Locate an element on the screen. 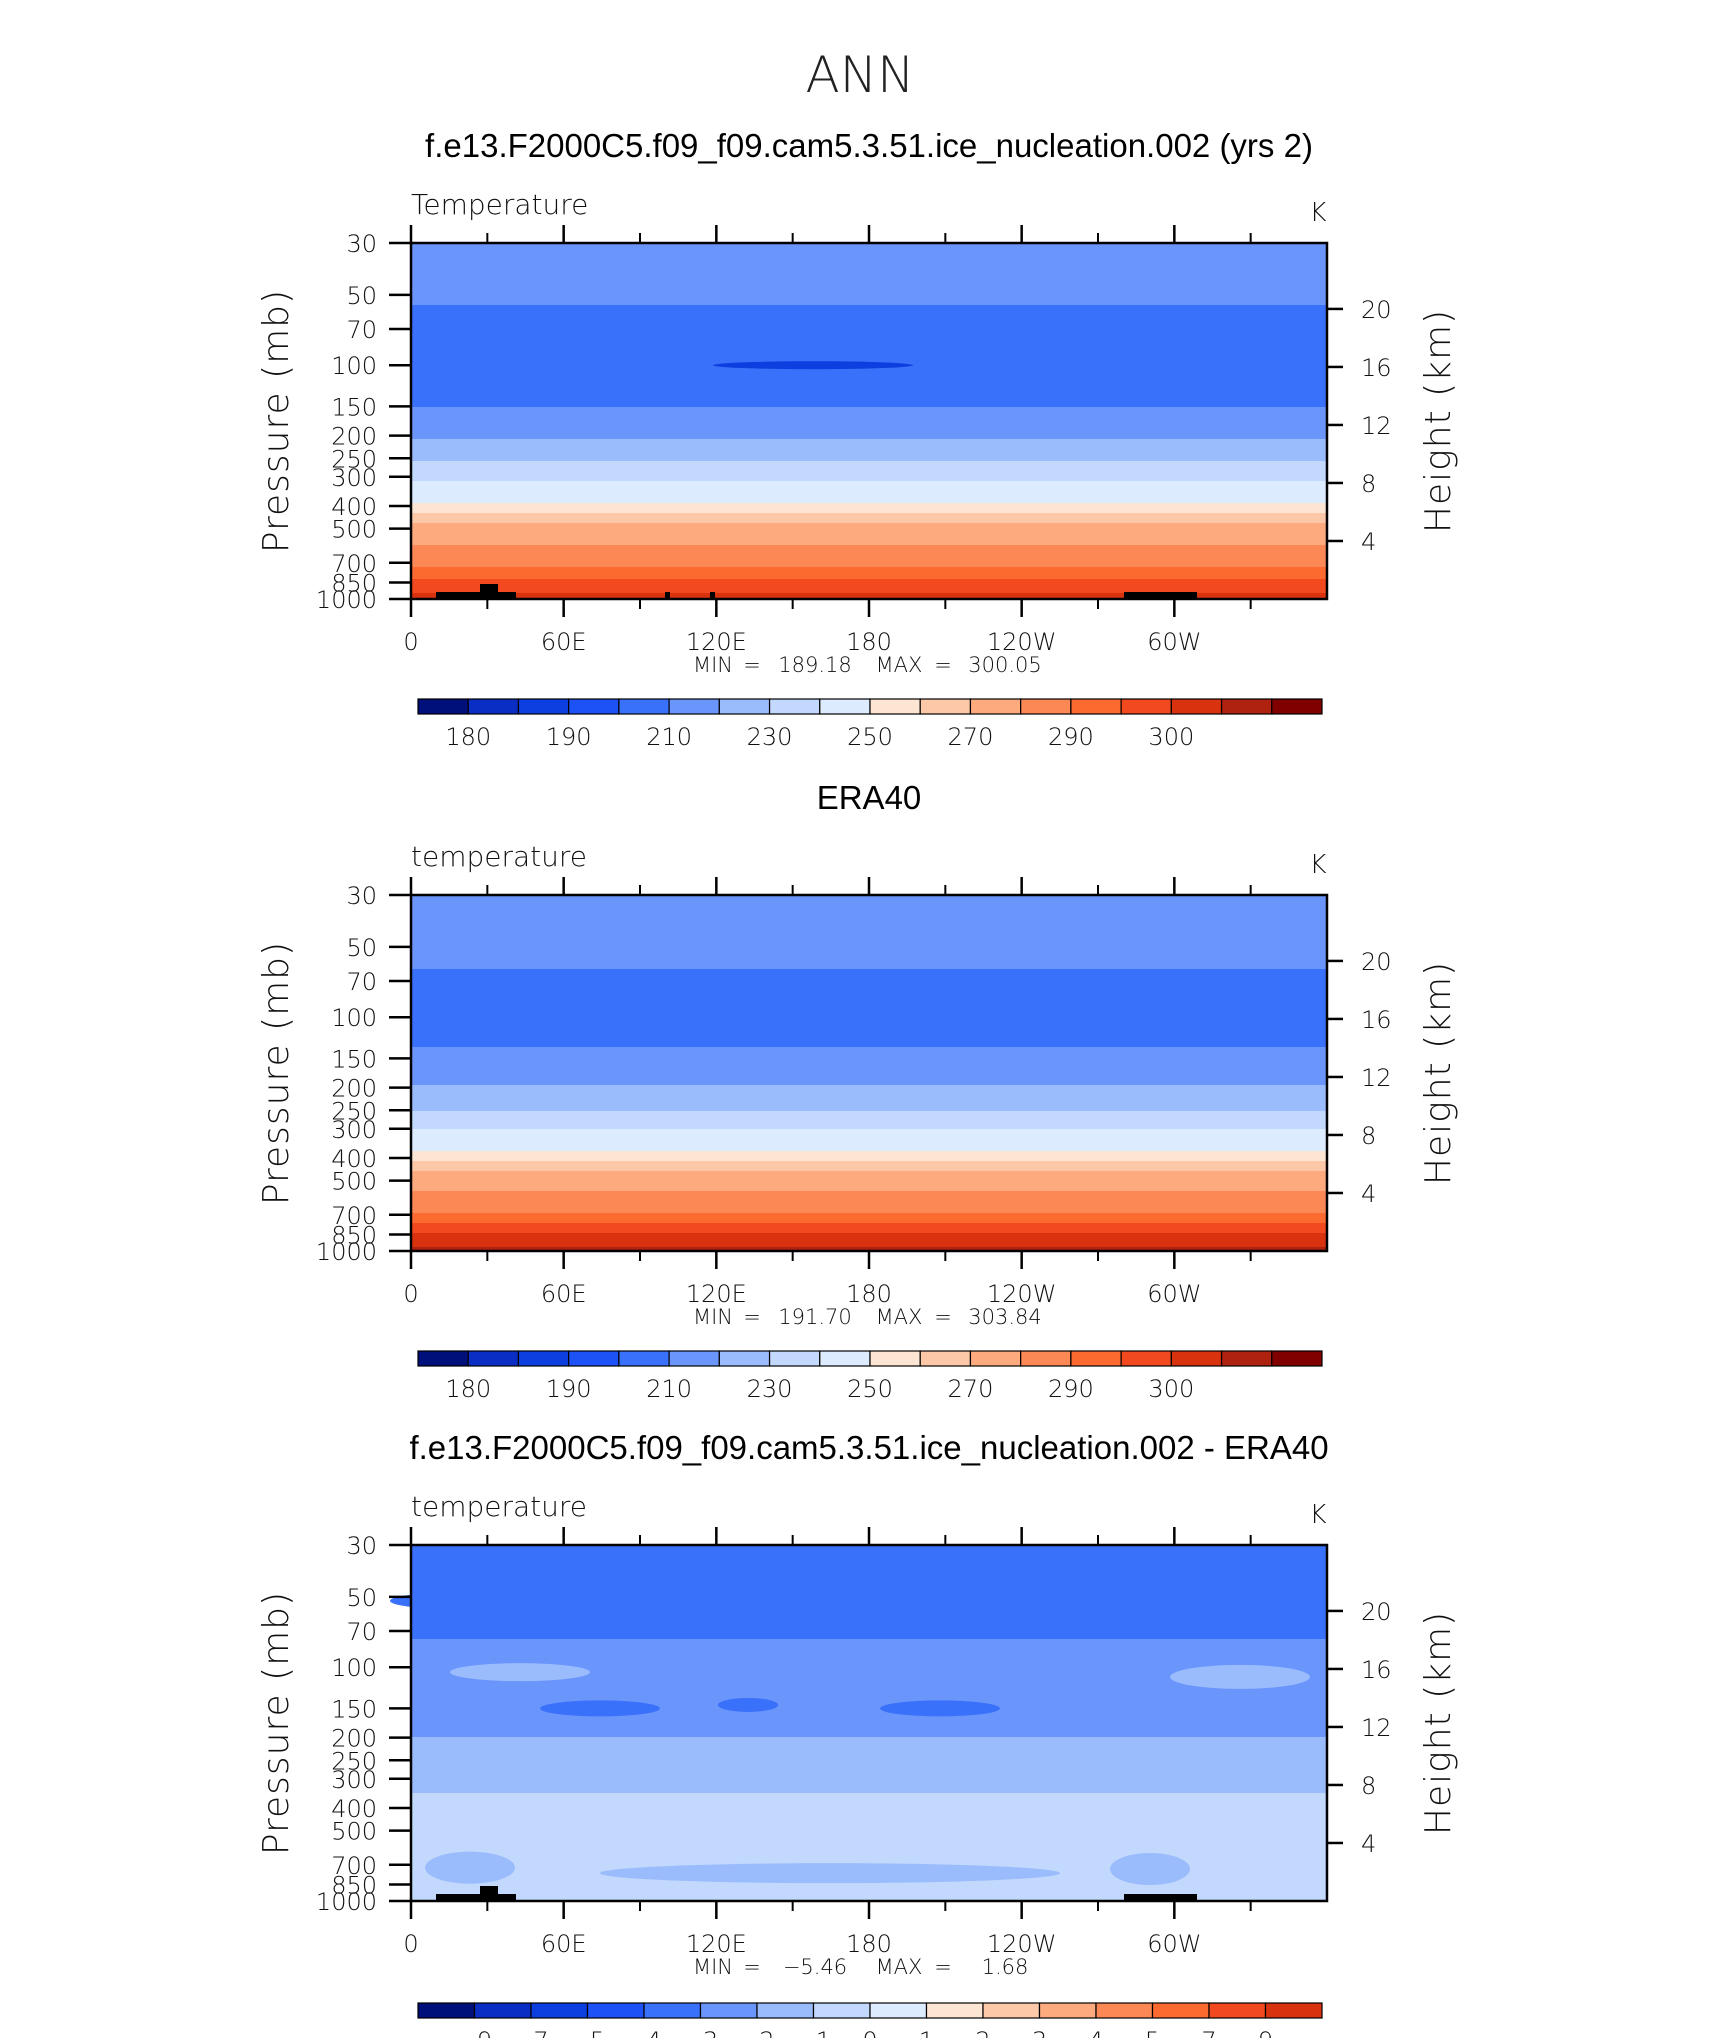  colorbar-label: 210 is located at coordinates (669, 737).